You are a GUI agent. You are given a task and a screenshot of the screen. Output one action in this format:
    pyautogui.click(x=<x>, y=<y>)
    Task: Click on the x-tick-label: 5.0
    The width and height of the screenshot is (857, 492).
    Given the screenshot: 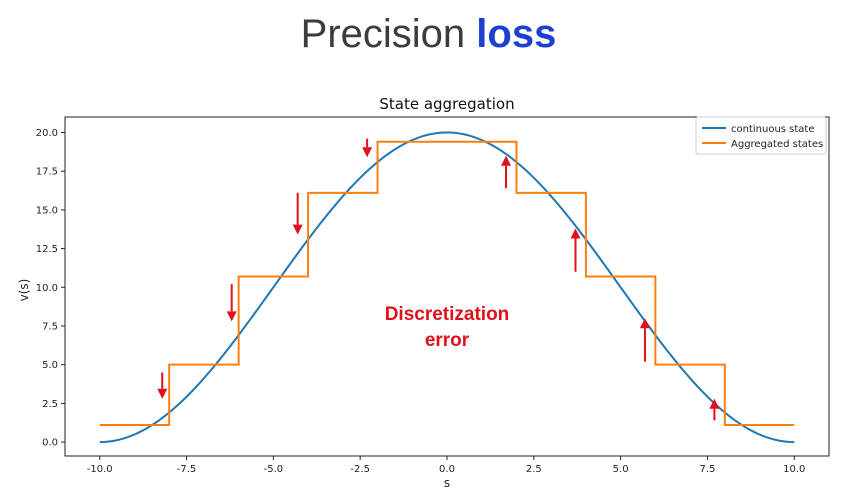 What is the action you would take?
    pyautogui.click(x=621, y=469)
    